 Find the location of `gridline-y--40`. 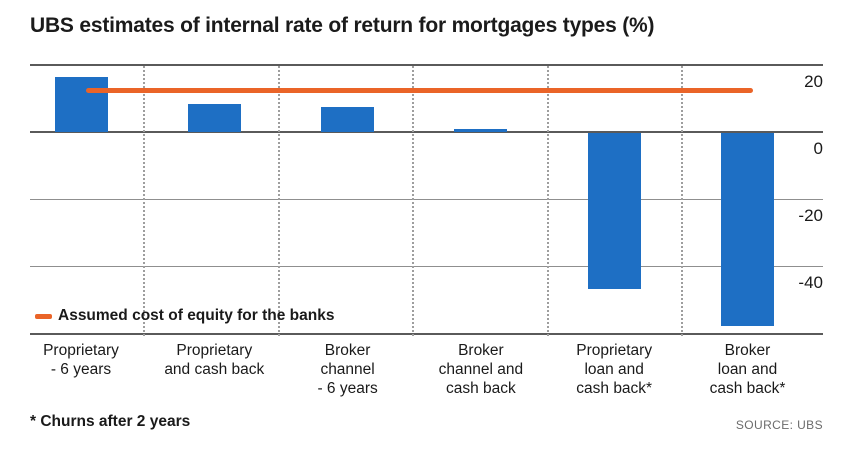

gridline-y--40 is located at coordinates (426, 266).